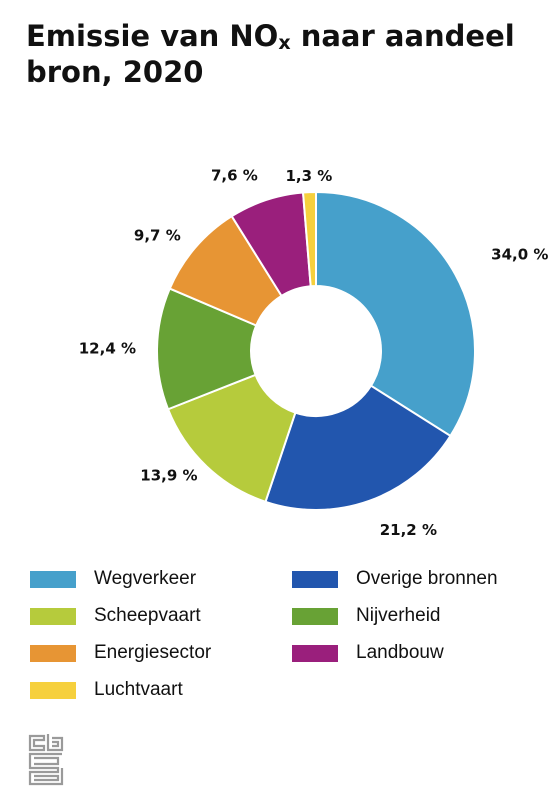 This screenshot has width=558, height=800. I want to click on legend-item-nijverheid: Nijverheid, so click(366, 616).